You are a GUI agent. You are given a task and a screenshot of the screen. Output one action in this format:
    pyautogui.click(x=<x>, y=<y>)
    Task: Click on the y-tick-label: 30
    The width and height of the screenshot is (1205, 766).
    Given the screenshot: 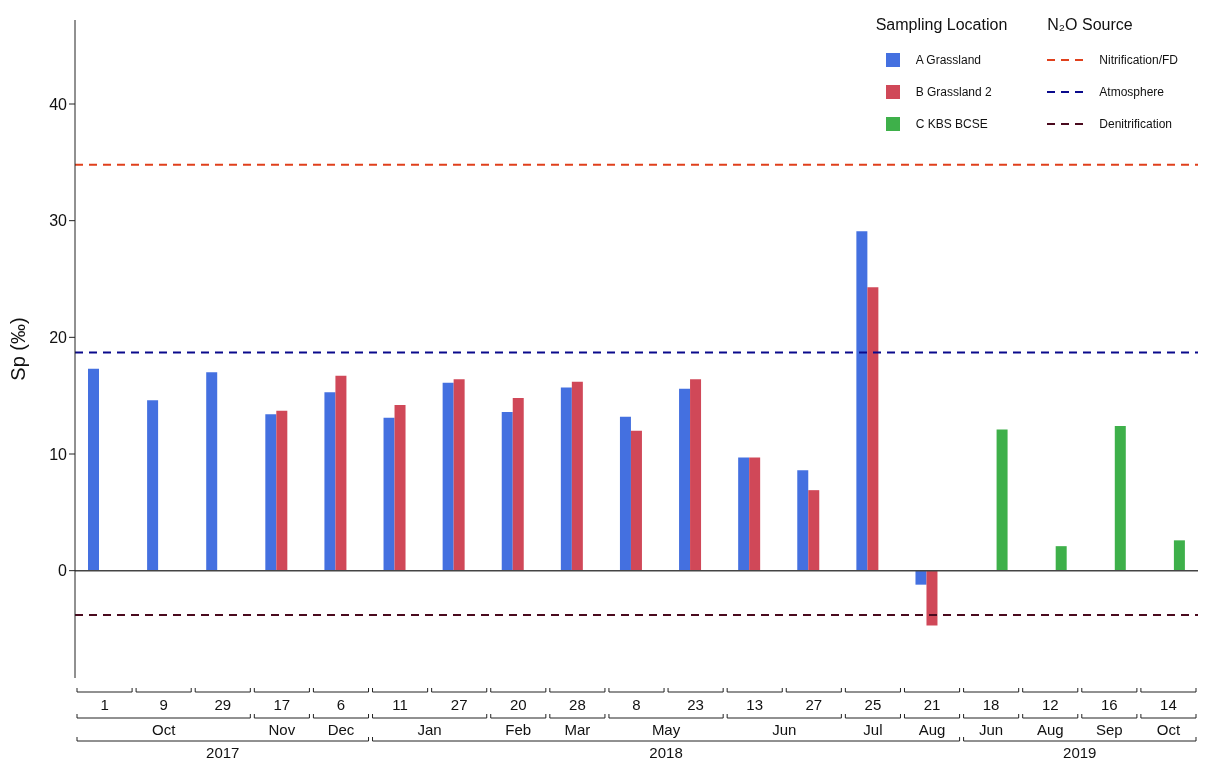 What is the action you would take?
    pyautogui.click(x=58, y=221)
    